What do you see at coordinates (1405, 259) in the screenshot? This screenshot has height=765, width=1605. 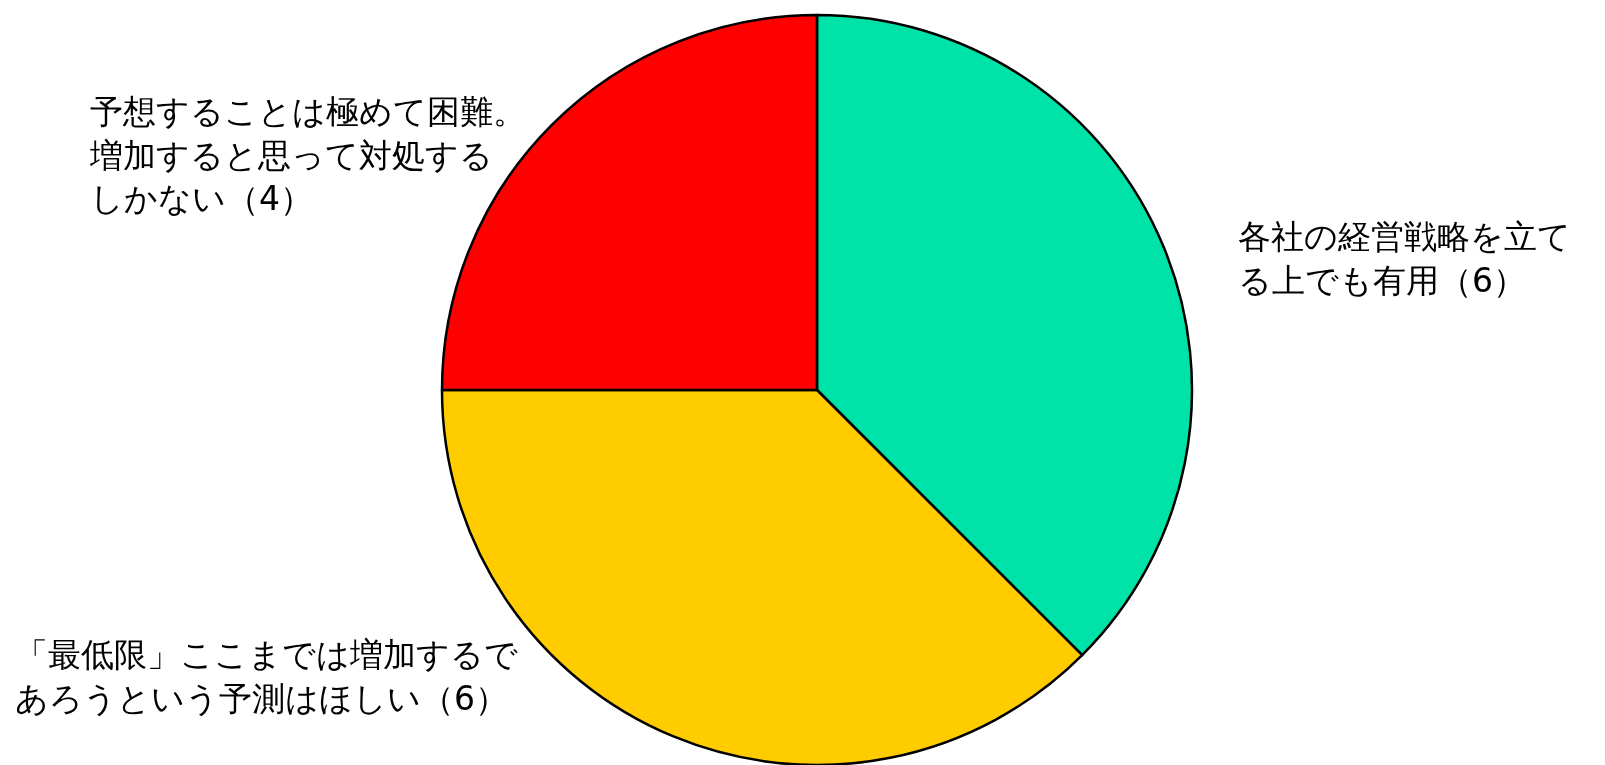 I see `slice-label: 各社の経営戦略を立てる上でも有用（6）` at bounding box center [1405, 259].